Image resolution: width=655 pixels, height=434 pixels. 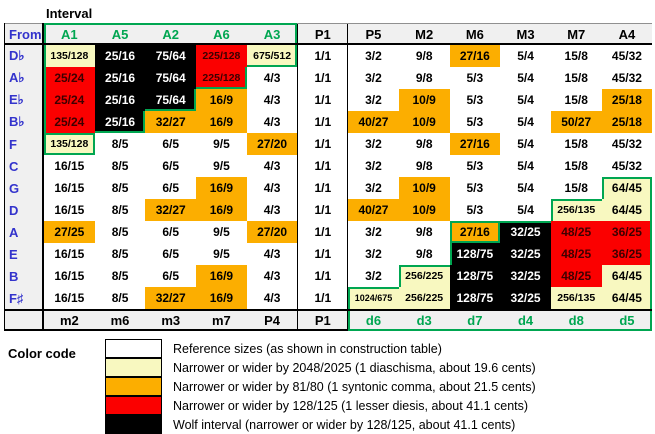 I want to click on row-label-A: A, so click(x=24, y=232).